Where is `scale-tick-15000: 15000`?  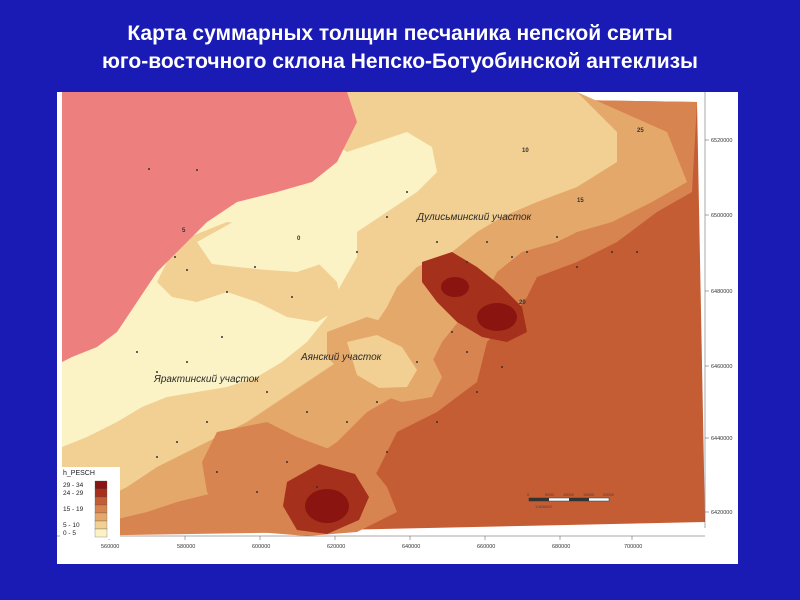 scale-tick-15000: 15000 is located at coordinates (589, 494).